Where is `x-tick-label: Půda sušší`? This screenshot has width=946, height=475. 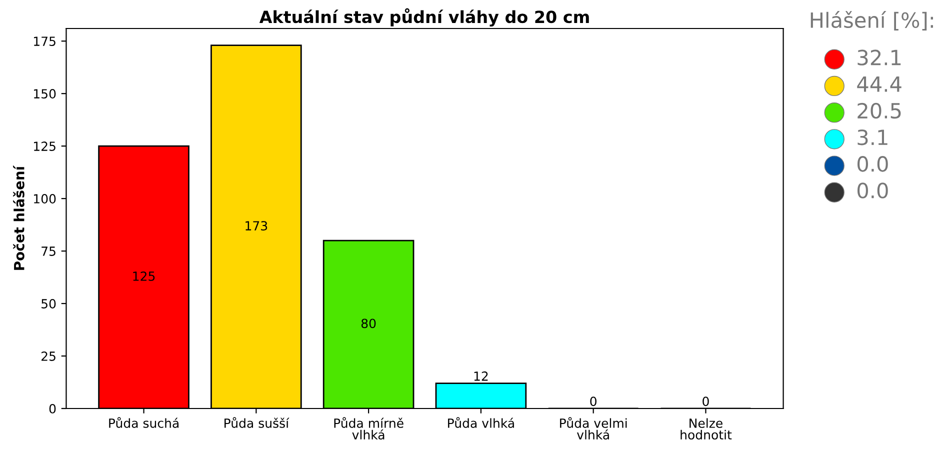 x-tick-label: Půda sušší is located at coordinates (257, 422).